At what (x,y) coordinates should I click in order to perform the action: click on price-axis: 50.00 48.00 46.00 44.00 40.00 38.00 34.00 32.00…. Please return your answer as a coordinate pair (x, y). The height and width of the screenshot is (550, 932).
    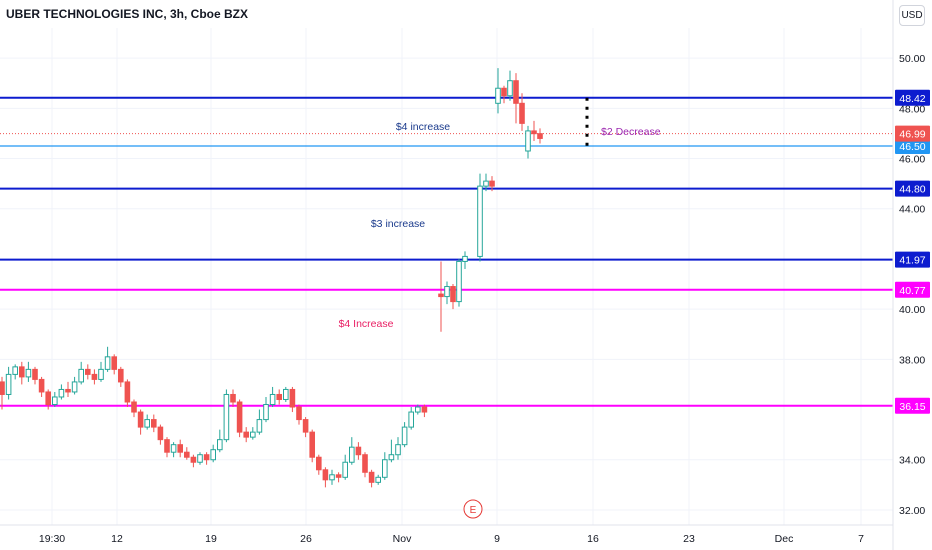
    Looking at the image, I should click on (911, 275).